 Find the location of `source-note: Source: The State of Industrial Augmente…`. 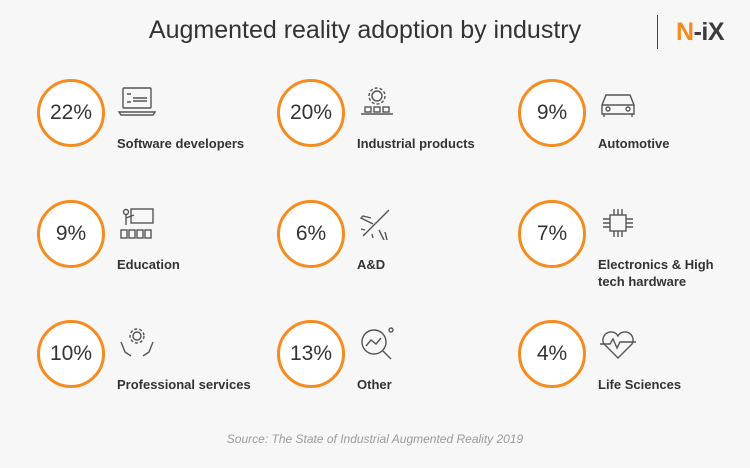

source-note: Source: The State of Industrial Augmente… is located at coordinates (375, 439).